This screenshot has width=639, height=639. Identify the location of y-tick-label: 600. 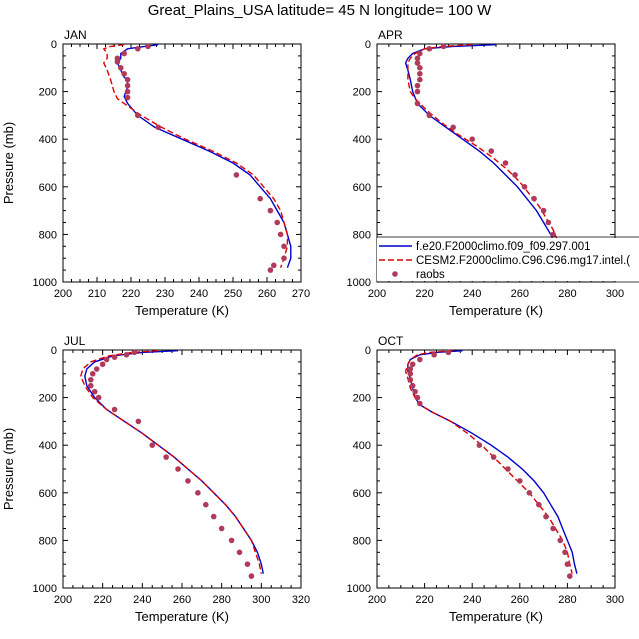
(362, 494).